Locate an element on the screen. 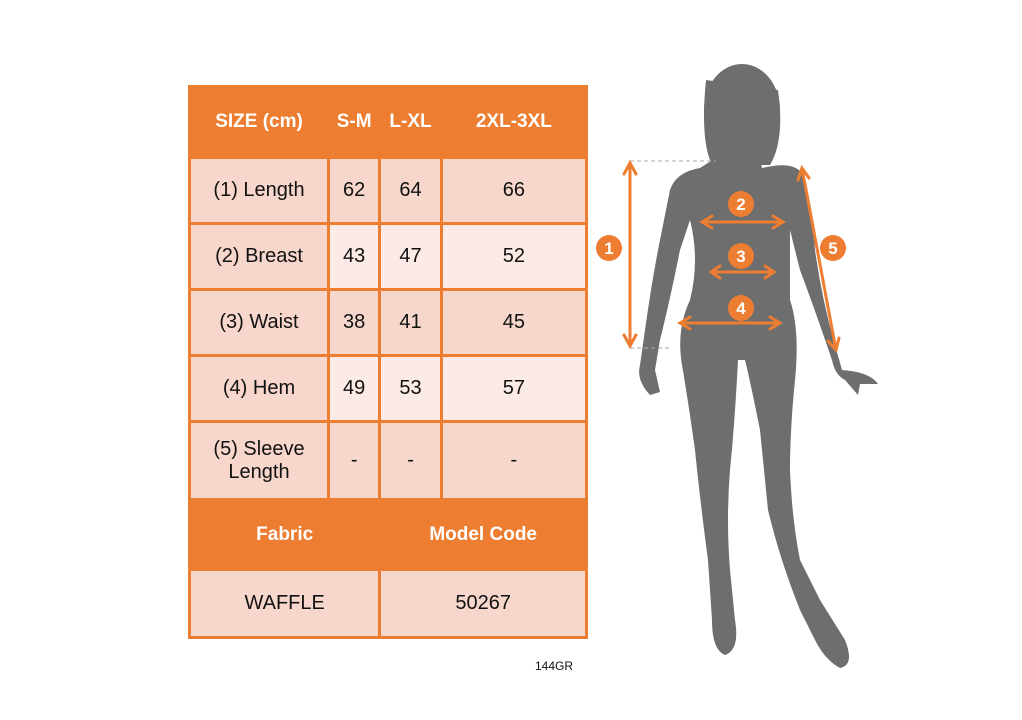  model-code-value: 50267 is located at coordinates (483, 603).